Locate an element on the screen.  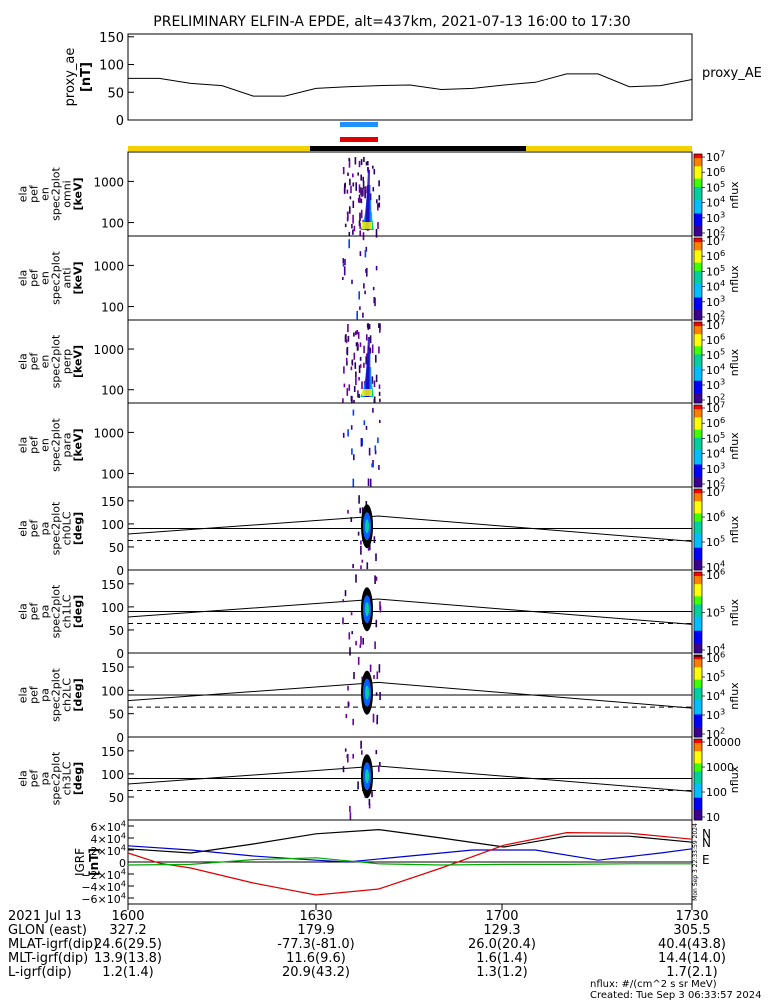
bfield-ytick-label: −2×10⁴ is located at coordinates (103, 874).